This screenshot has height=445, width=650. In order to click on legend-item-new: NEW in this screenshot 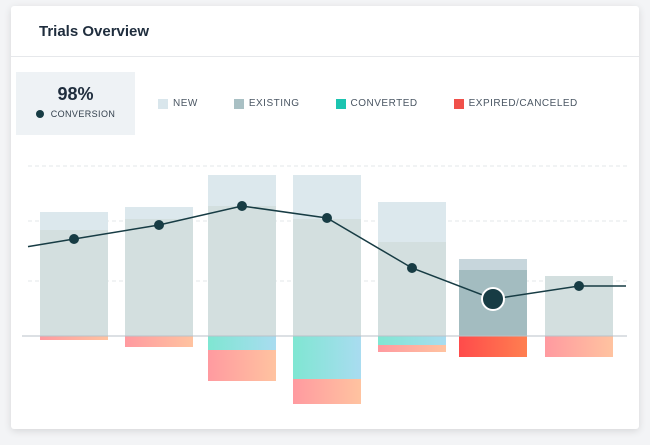, I will do `click(178, 103)`.